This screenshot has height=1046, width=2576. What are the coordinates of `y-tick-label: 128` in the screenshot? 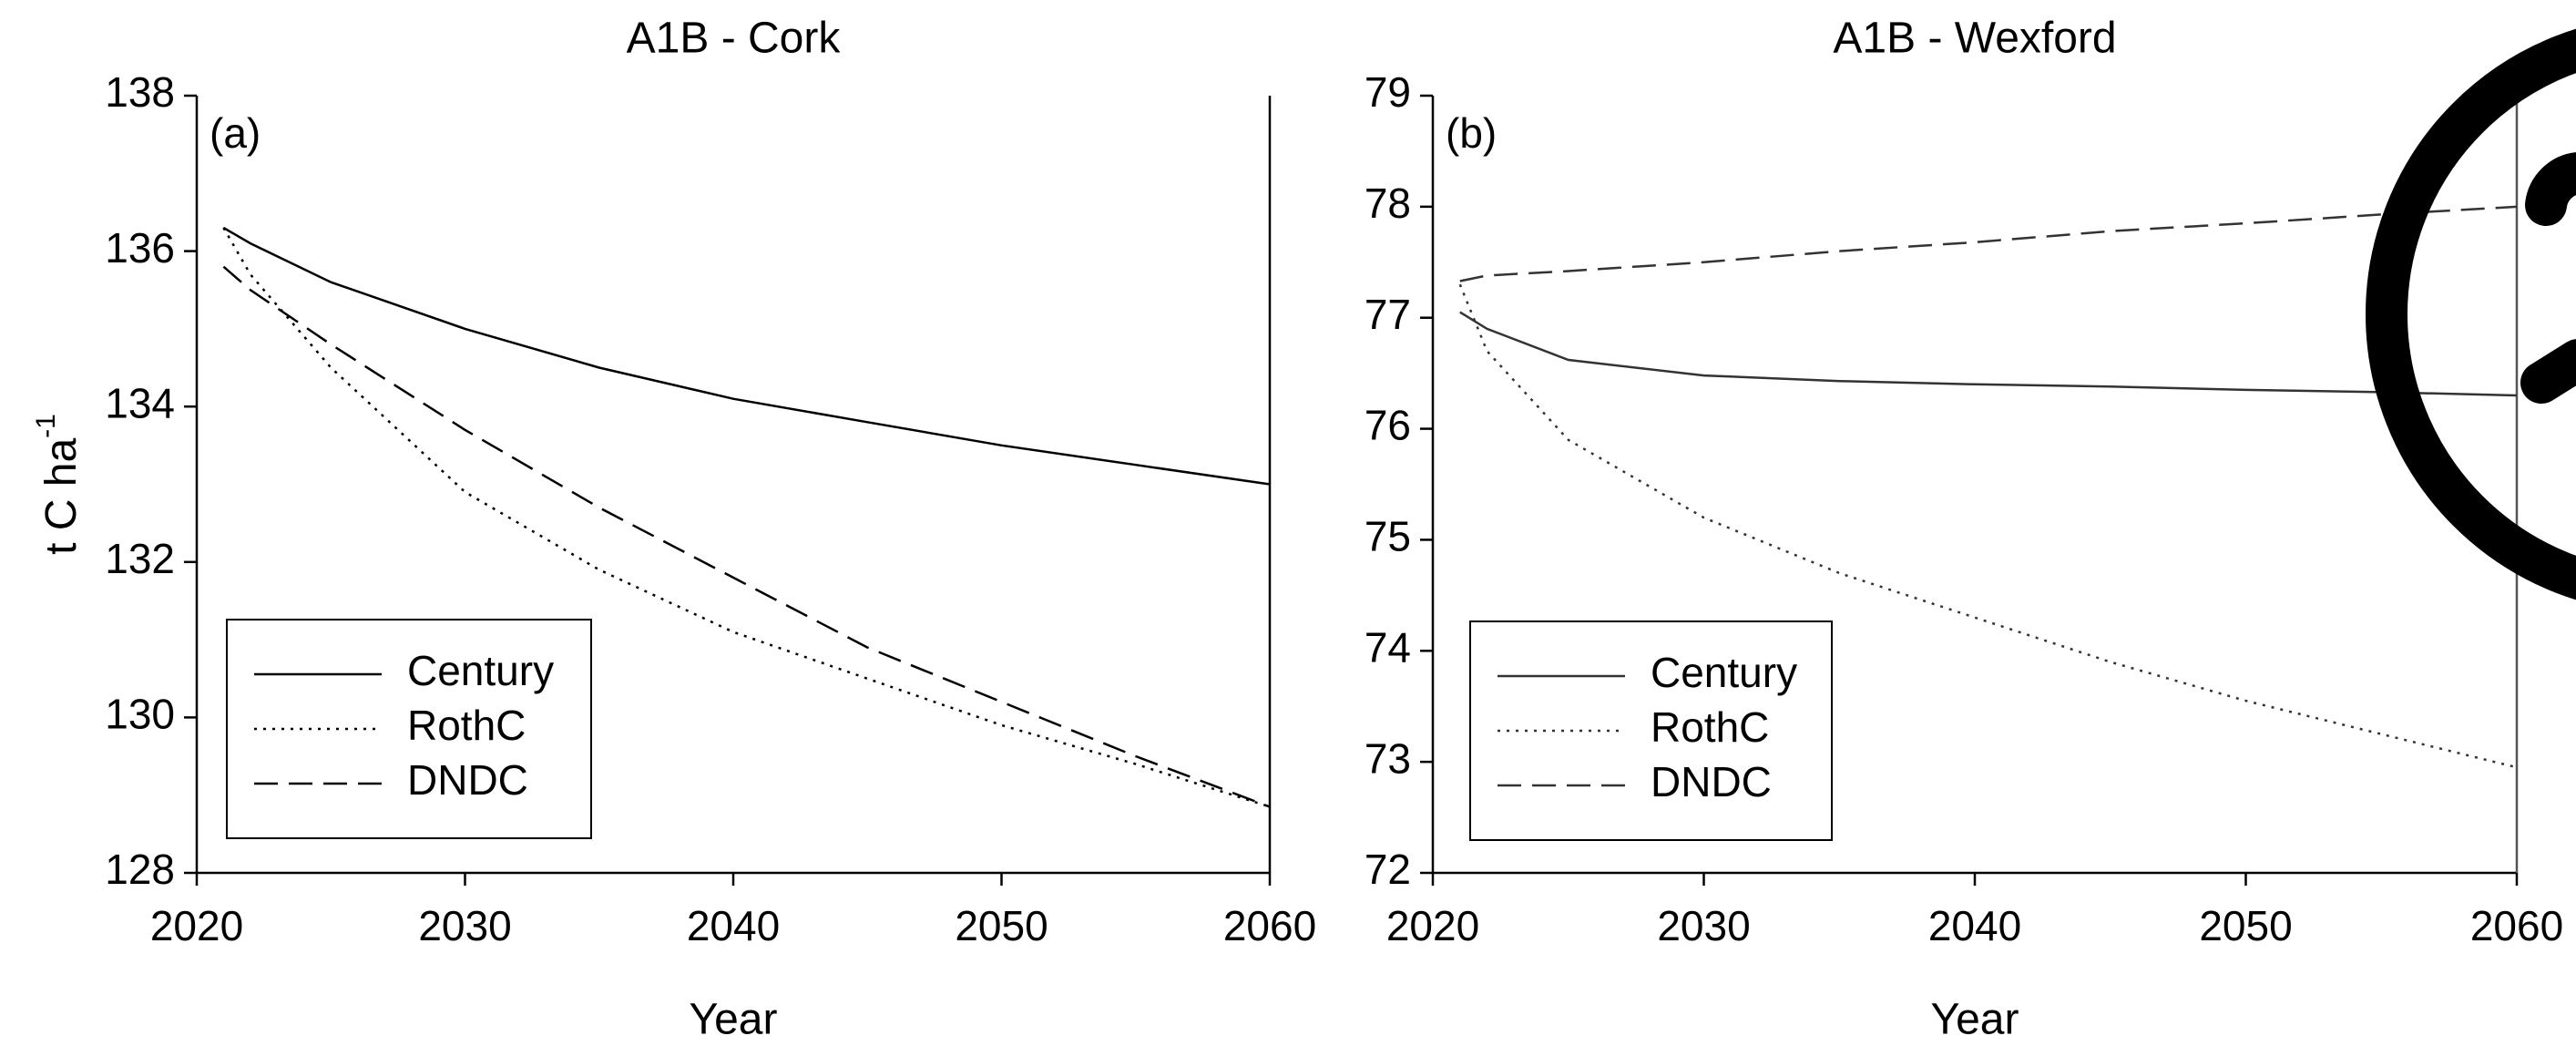 It's located at (140, 869).